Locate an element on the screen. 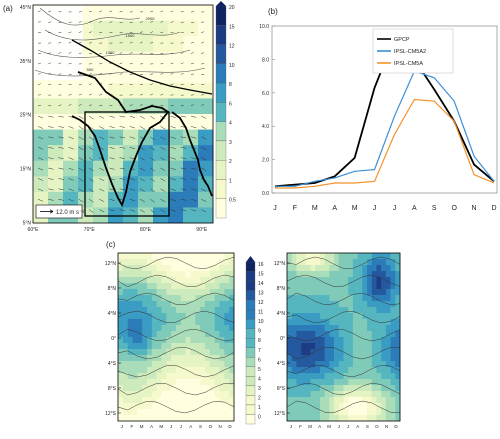 The image size is (500, 439). y-tick-label: 25°N is located at coordinates (26, 116).